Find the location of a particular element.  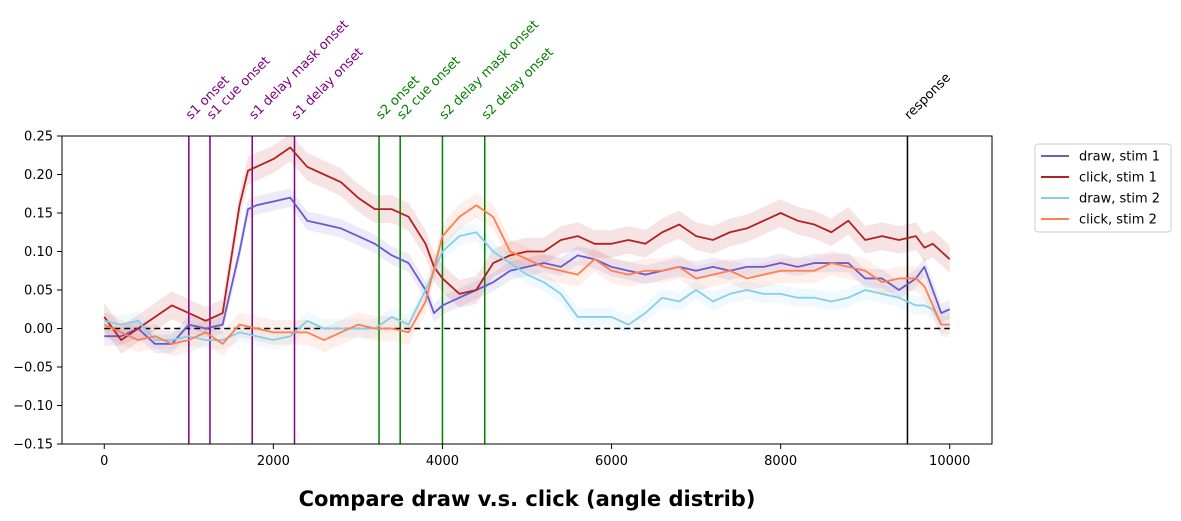

x-tick-label-4: 8000 is located at coordinates (780, 461).